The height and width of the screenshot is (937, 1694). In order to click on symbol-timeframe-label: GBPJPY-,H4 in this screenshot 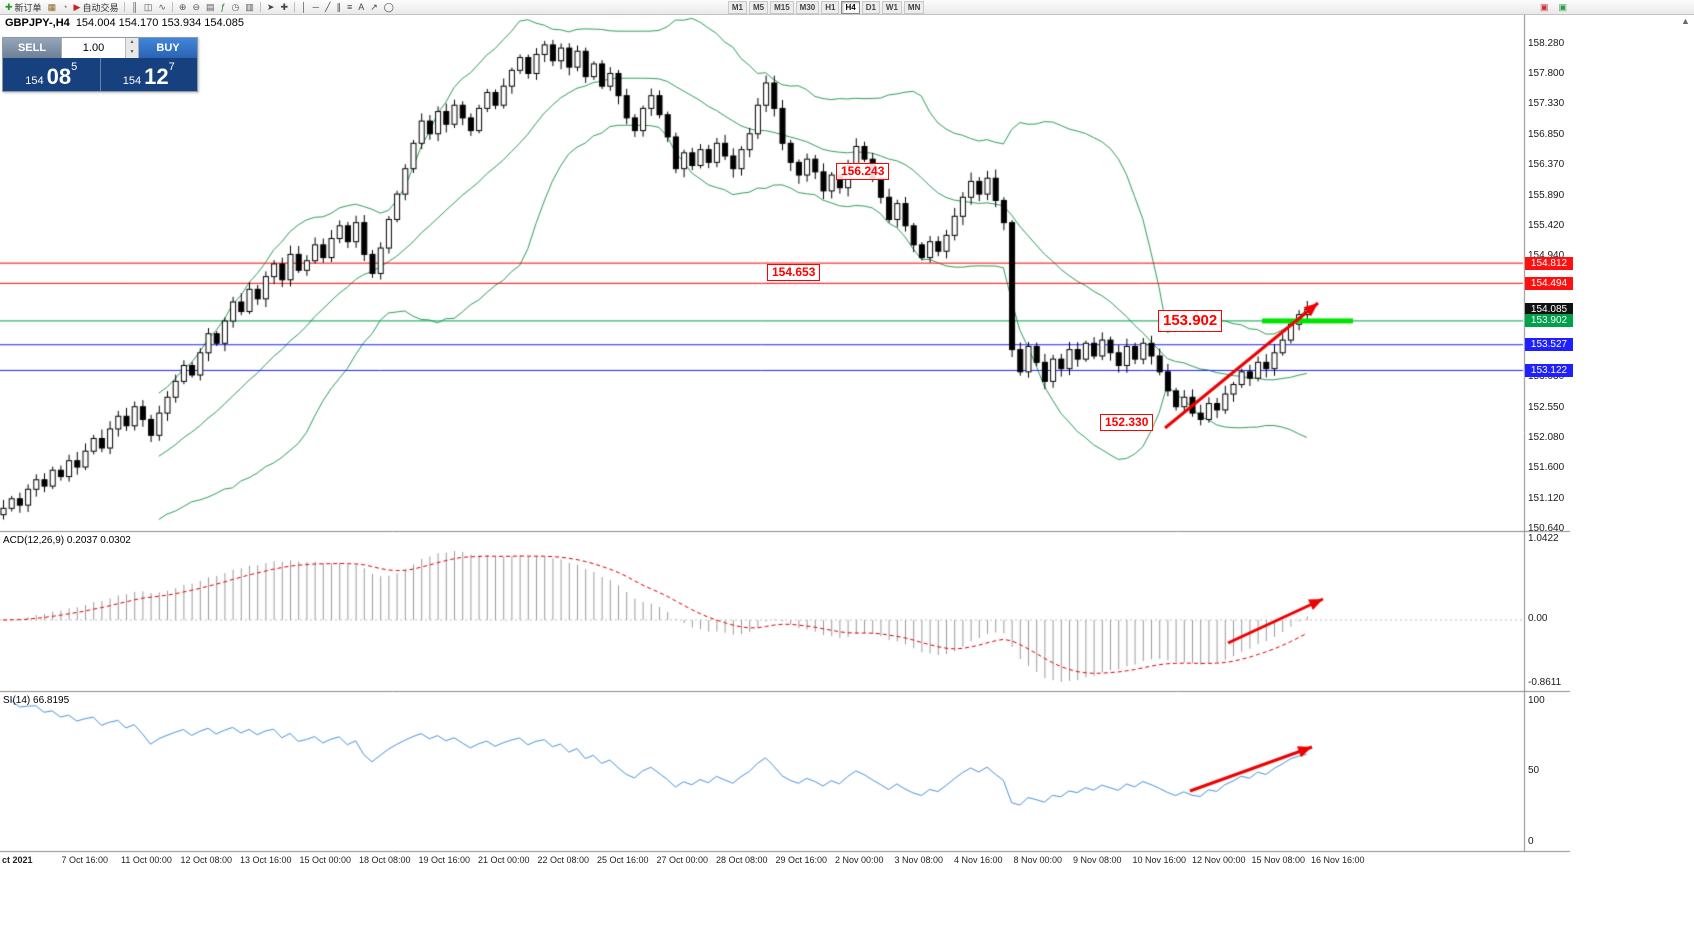, I will do `click(37, 23)`.